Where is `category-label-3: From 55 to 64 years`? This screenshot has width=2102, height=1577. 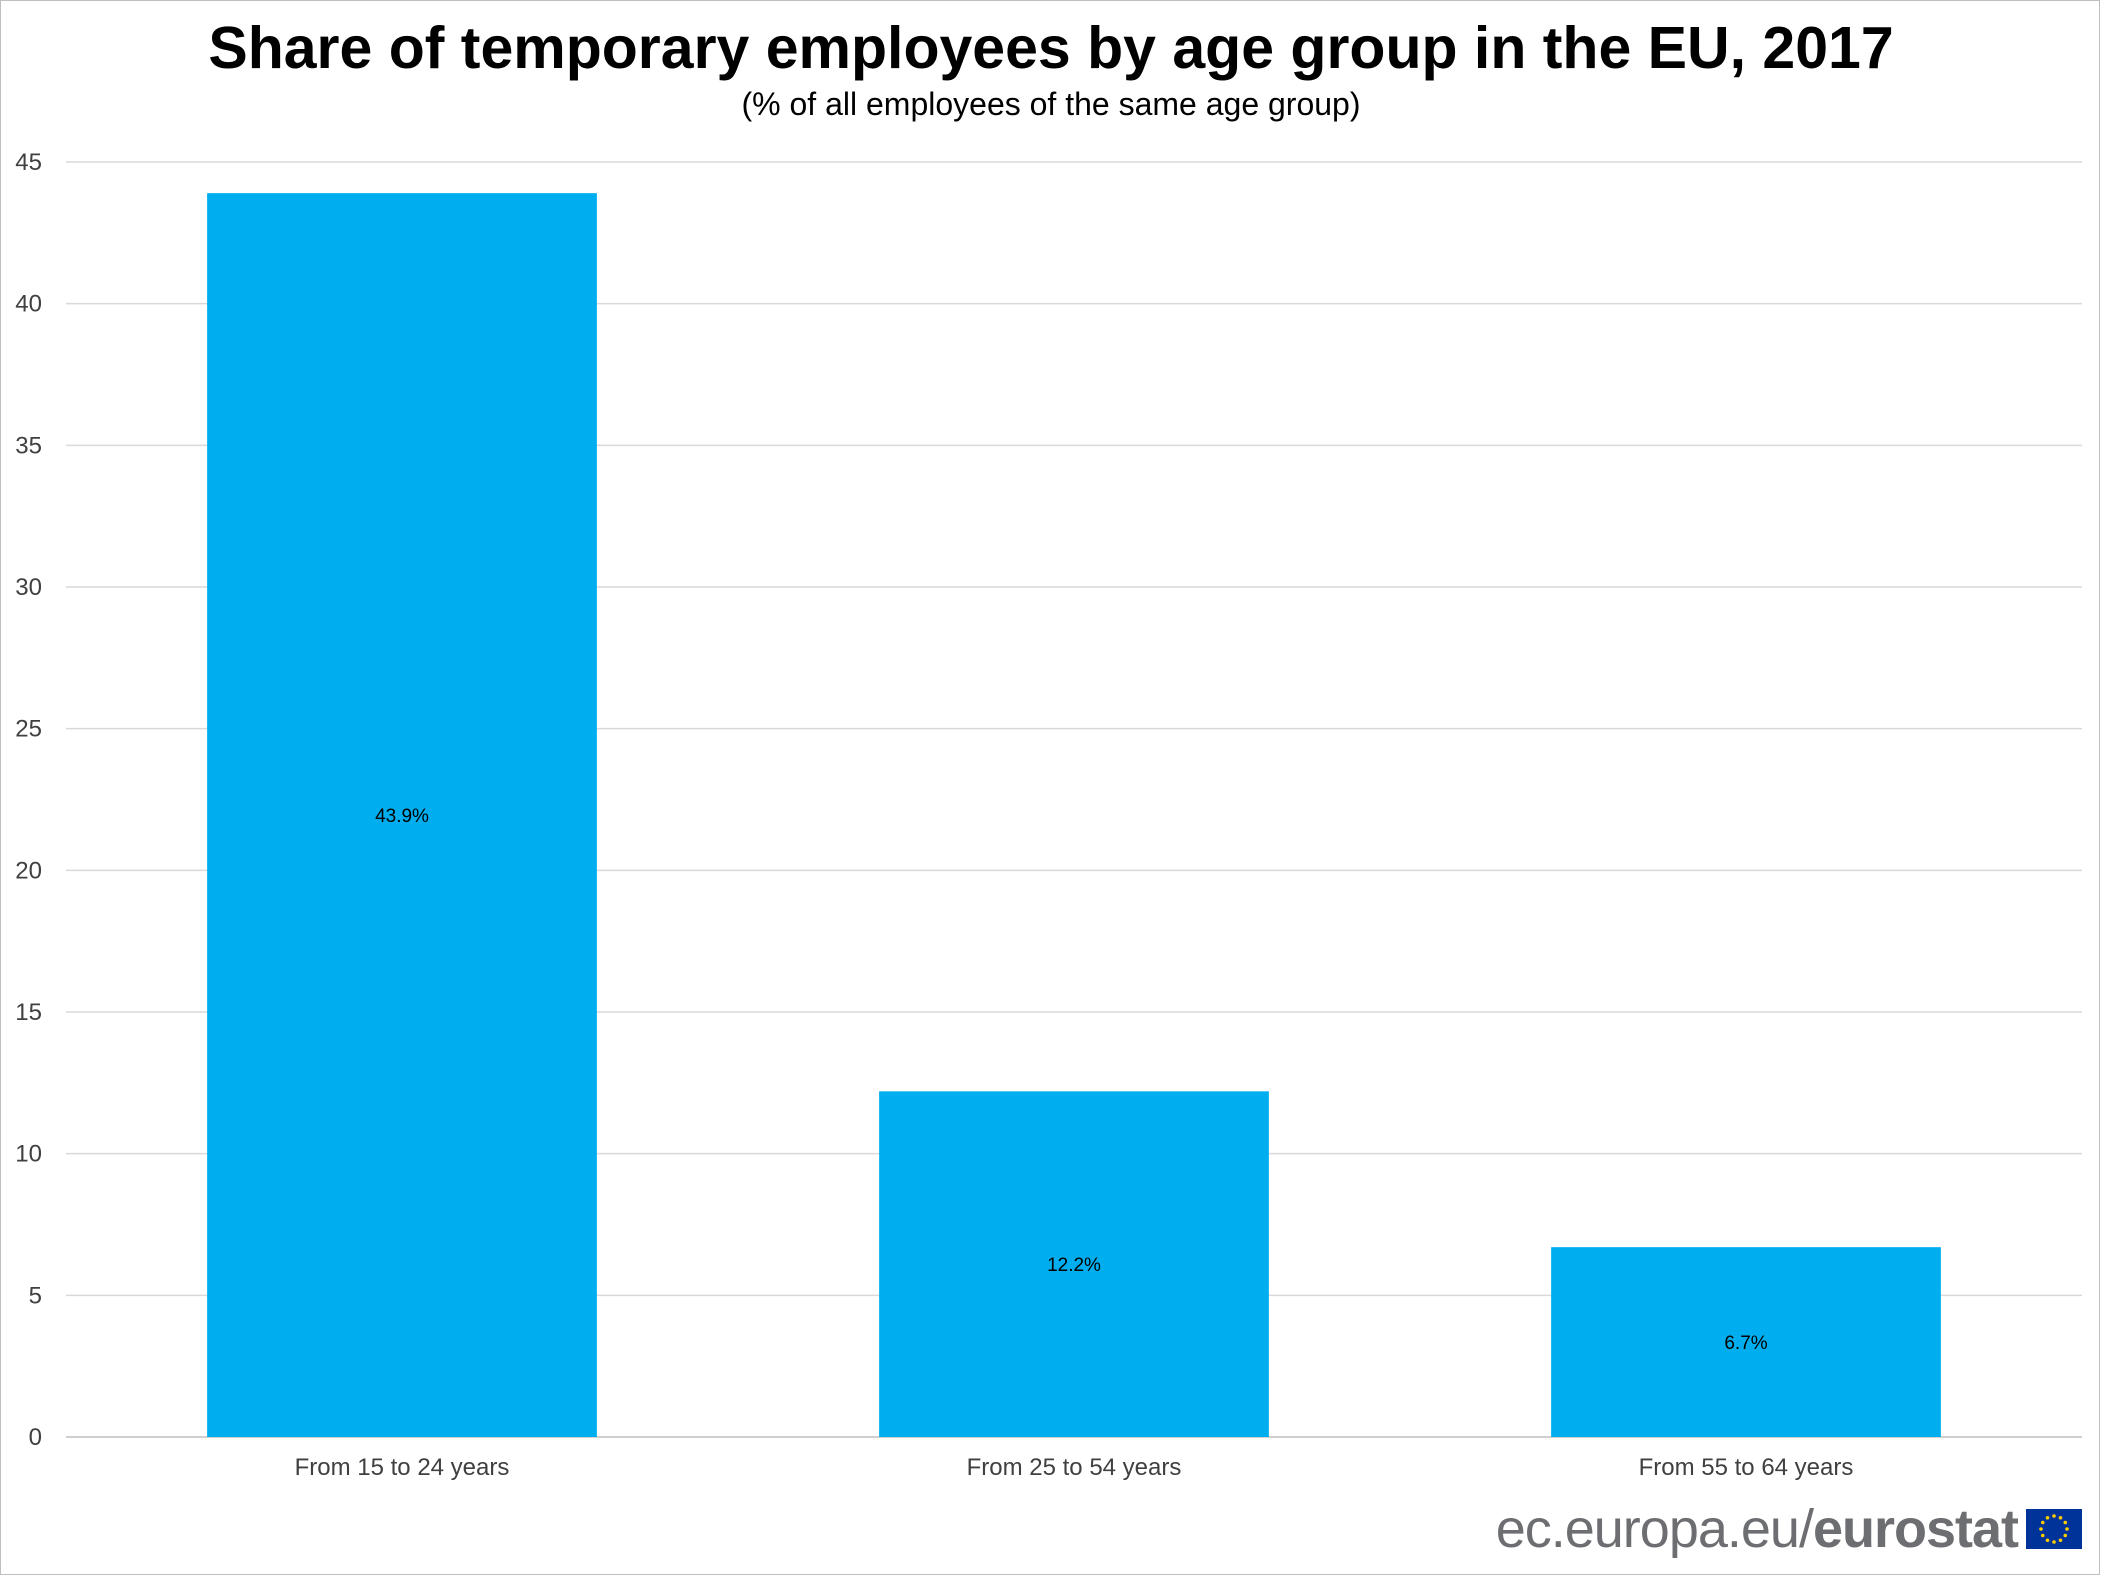
category-label-3: From 55 to 64 years is located at coordinates (1746, 1467).